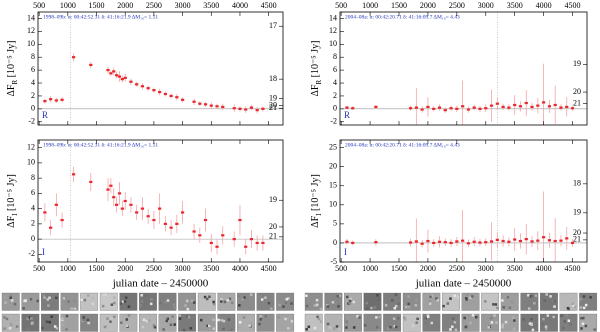  Describe the element at coordinates (11, 221) in the screenshot. I see `y-label-main: ΔF` at that location.